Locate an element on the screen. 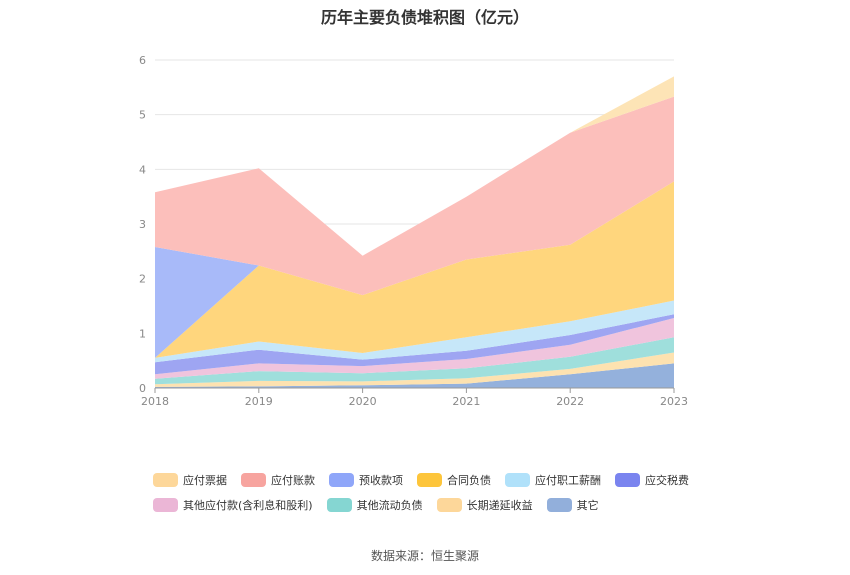 The height and width of the screenshot is (575, 850). chart-title: 历年主要负债堆积图（亿元） is located at coordinates (424, 17).